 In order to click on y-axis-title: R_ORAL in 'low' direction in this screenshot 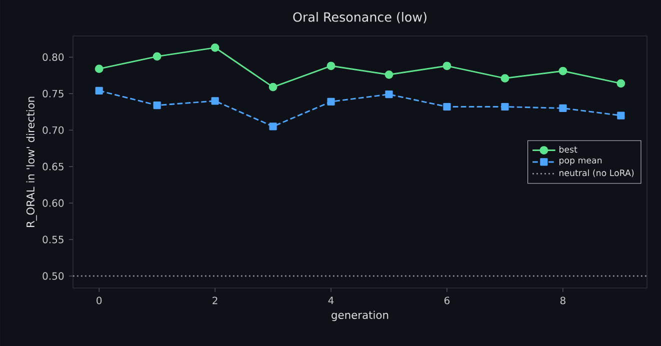, I will do `click(31, 161)`.